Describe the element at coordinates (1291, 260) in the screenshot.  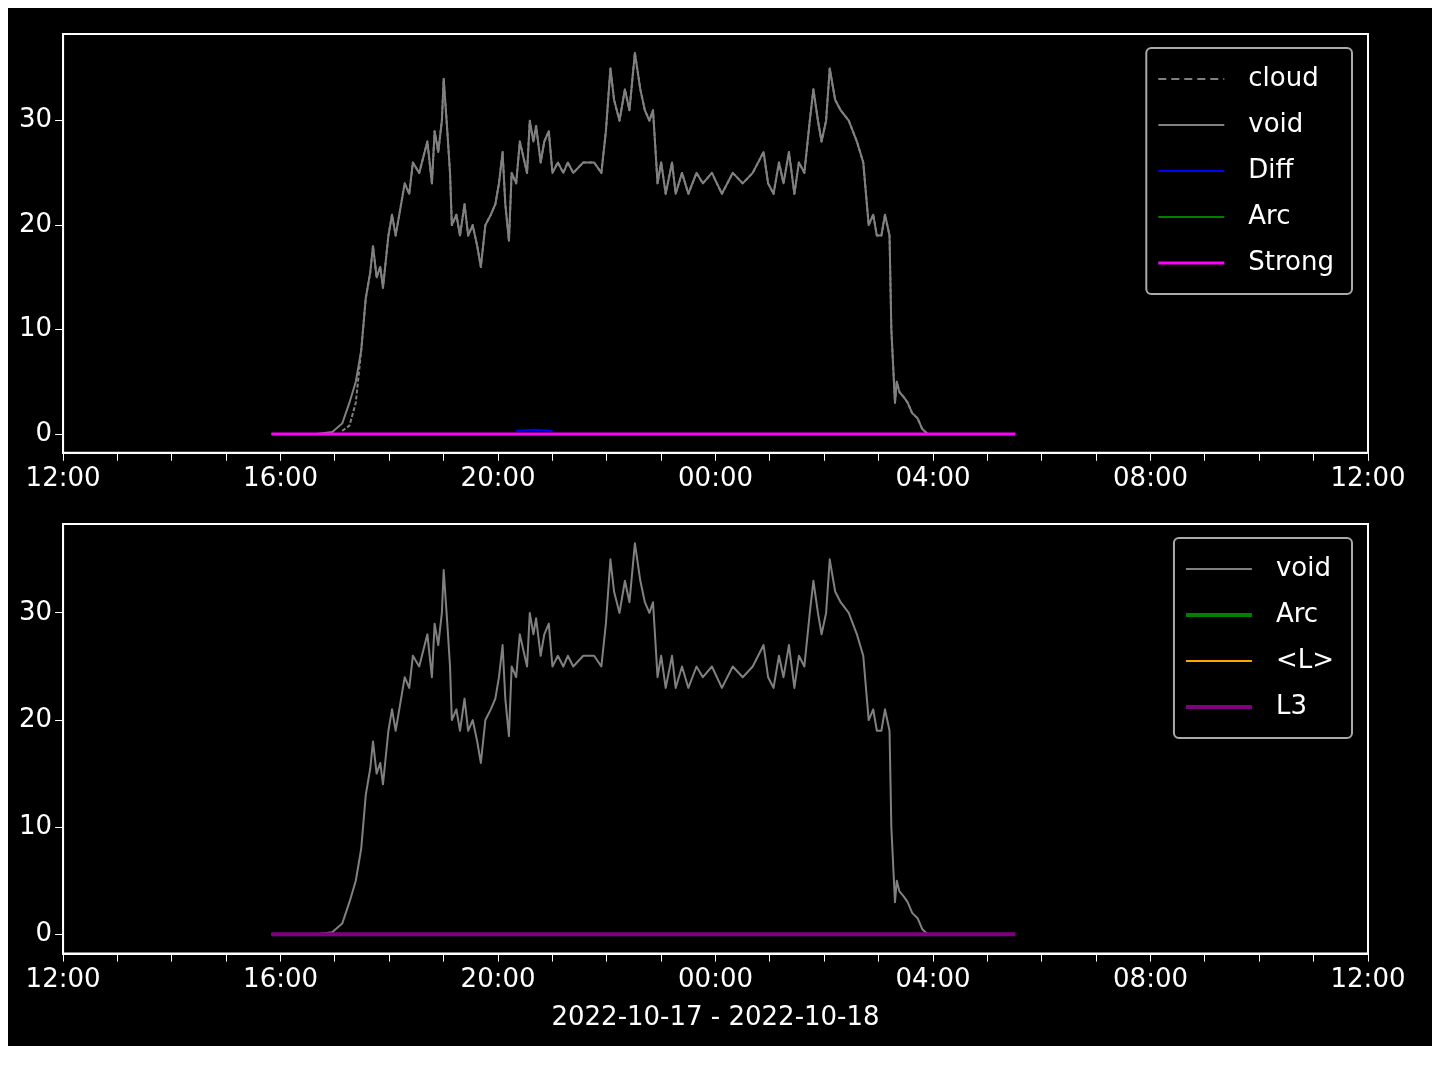
I see `legend-label: Strong` at that location.